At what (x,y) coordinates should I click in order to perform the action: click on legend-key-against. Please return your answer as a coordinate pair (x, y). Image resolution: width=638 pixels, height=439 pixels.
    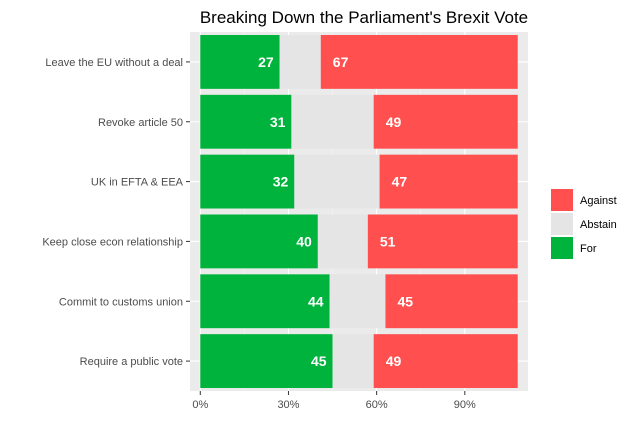
    Looking at the image, I should click on (562, 200).